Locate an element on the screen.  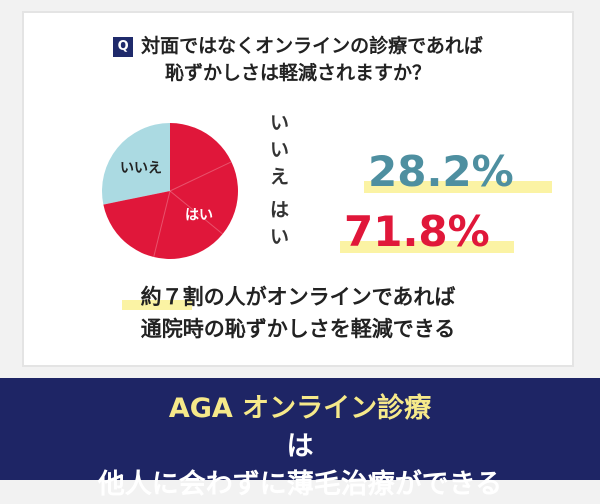
question-block: Q 対面ではなくオンラインの診療であれば 恥ずかしさは軽減されますか？ is located at coordinates (298, 60).